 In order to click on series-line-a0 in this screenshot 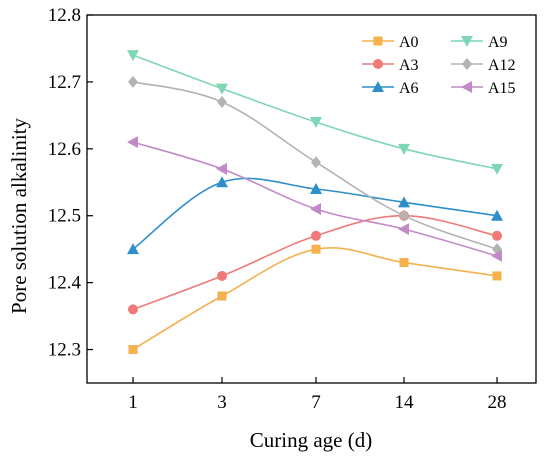, I will do `click(315, 299)`.